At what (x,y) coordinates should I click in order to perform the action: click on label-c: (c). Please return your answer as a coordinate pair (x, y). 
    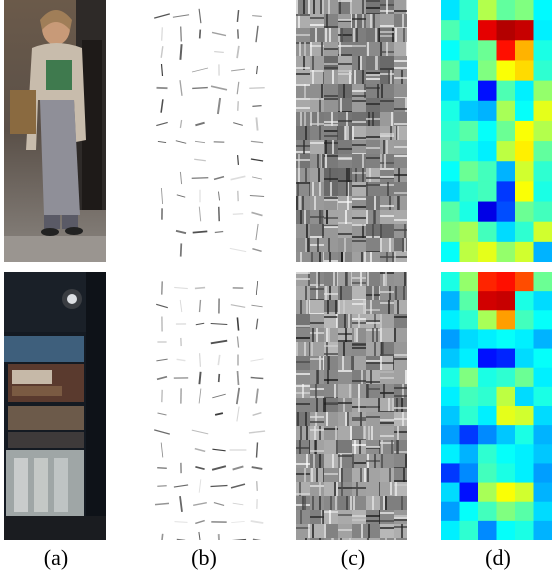
    Looking at the image, I should click on (353, 557).